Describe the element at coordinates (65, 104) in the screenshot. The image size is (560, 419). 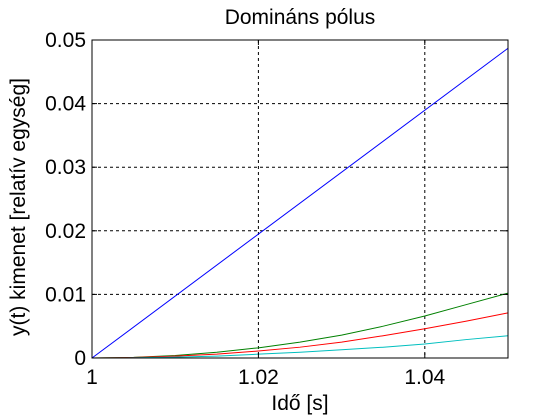
I see `y-tick-label: 0.04` at that location.